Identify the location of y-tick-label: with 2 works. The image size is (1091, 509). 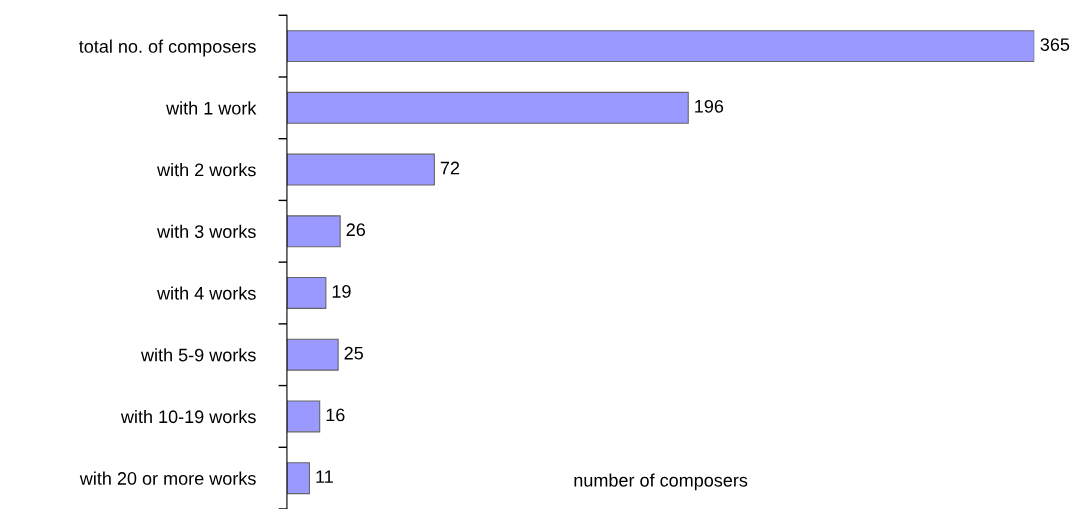
(206, 170).